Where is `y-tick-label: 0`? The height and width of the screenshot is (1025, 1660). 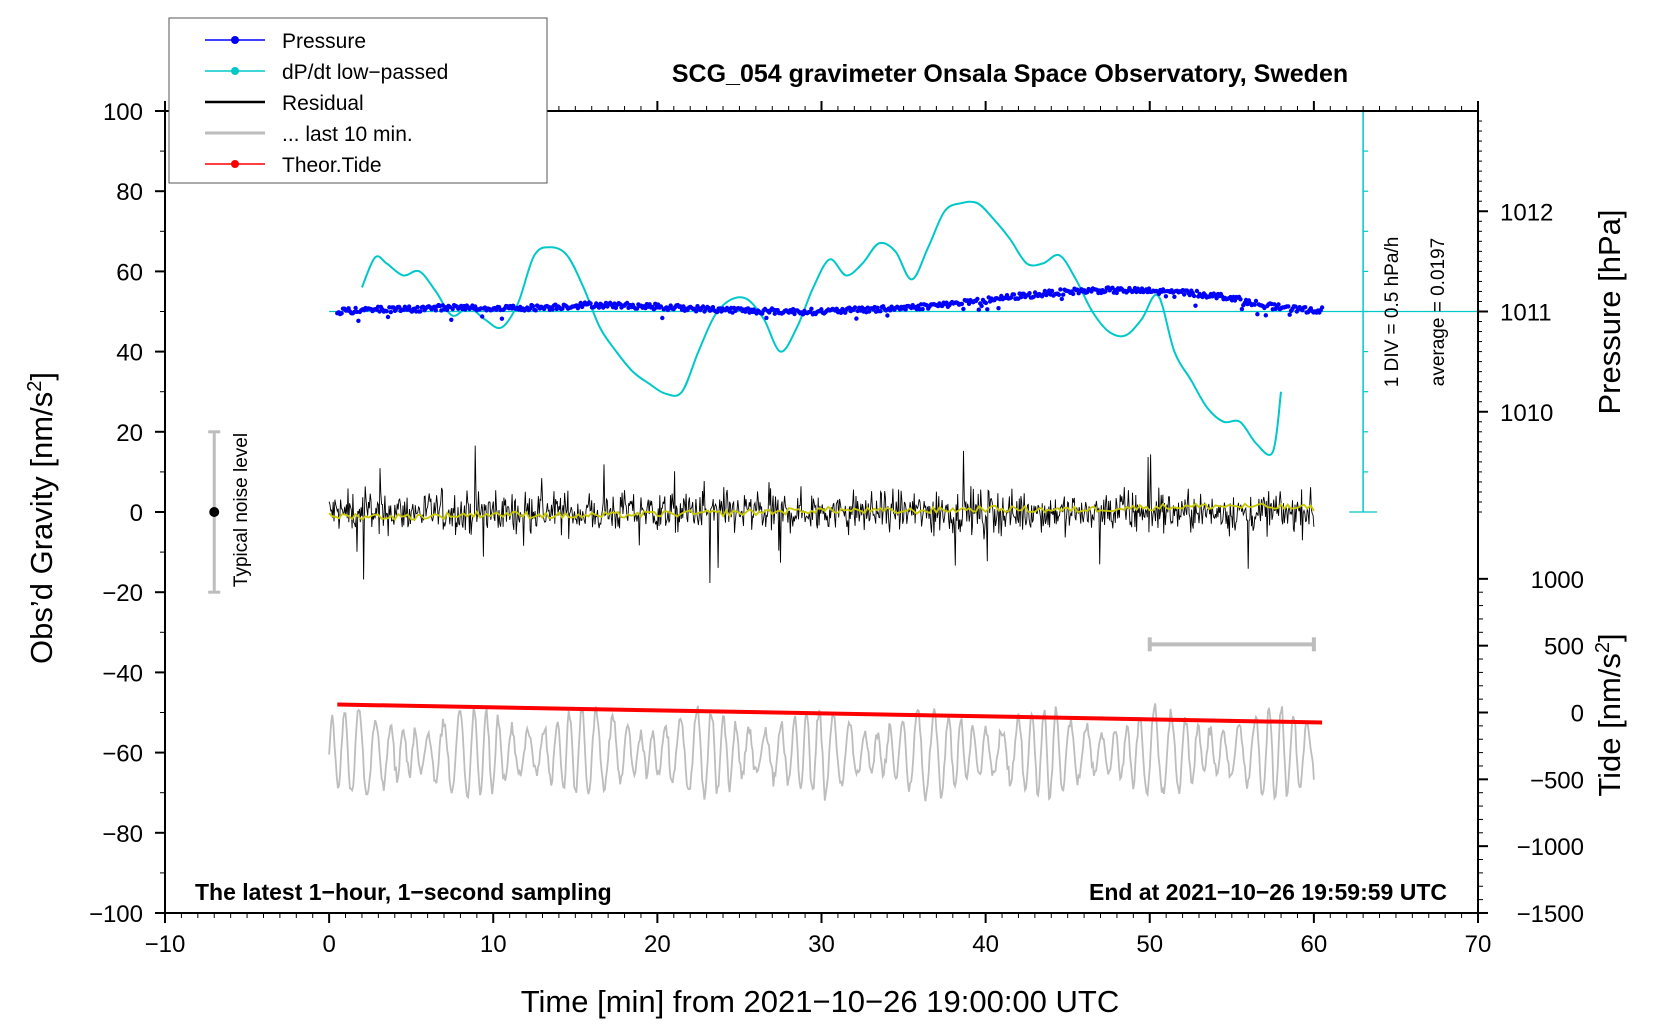
y-tick-label: 0 is located at coordinates (136, 513).